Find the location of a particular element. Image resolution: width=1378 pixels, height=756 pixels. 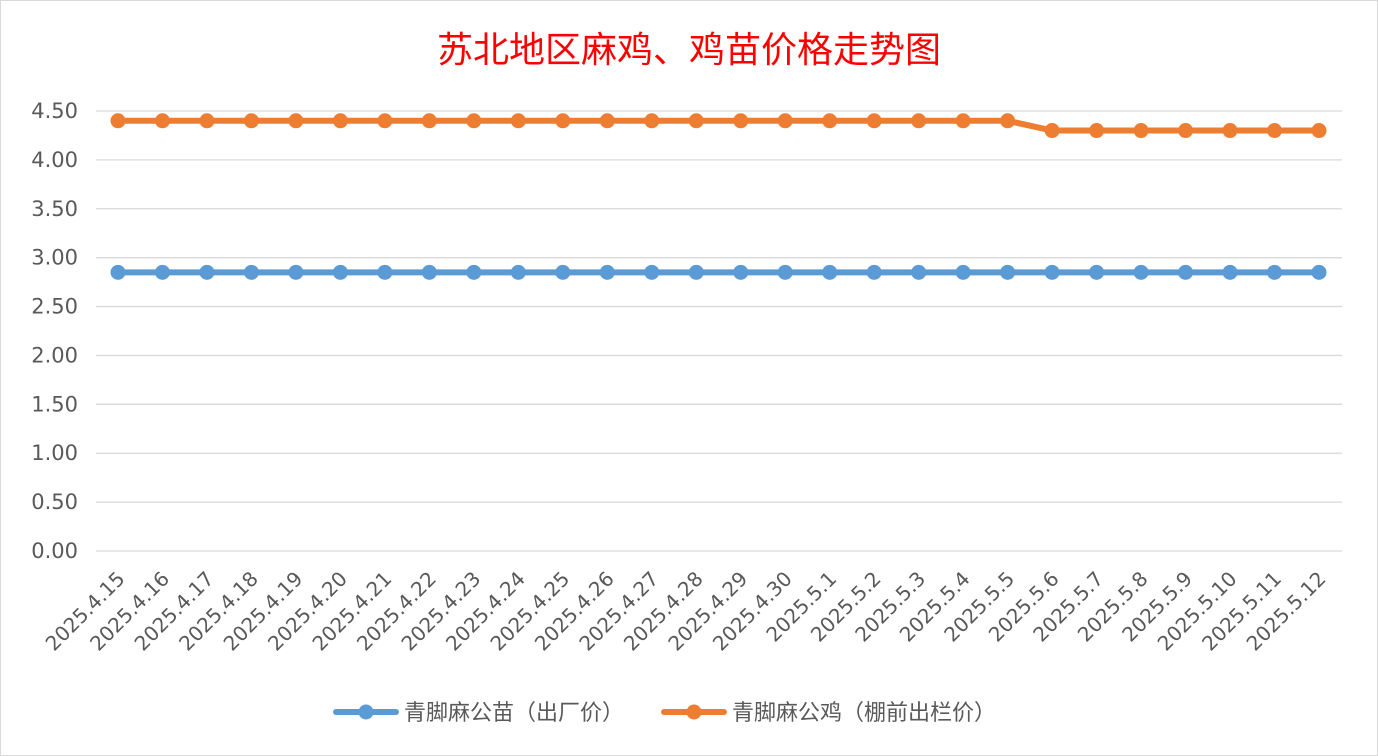

legend: 青脚麻公苗（出厂价） 青脚麻公鸡（棚前出栏价） is located at coordinates (664, 713).